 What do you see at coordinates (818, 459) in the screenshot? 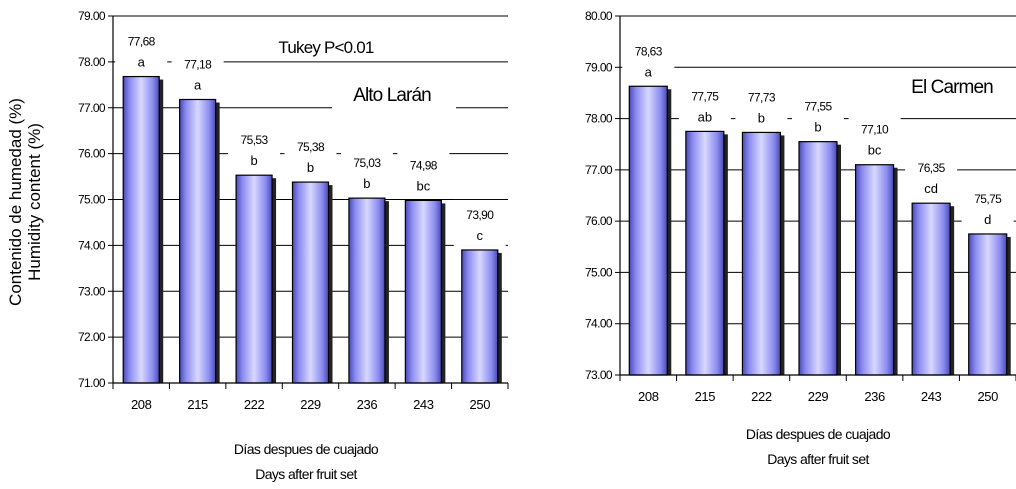
I see `x-axis-label-line-2: Days after fruit set` at bounding box center [818, 459].